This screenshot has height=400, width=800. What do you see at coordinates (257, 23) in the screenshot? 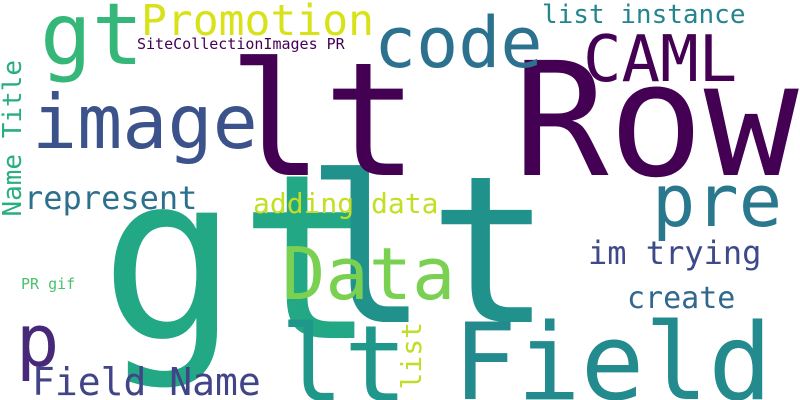
I see `word-promotion: Promotion` at bounding box center [257, 23].